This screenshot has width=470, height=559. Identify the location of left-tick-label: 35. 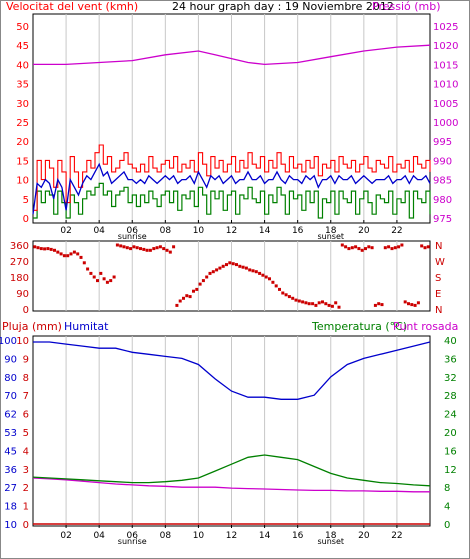
(22, 85).